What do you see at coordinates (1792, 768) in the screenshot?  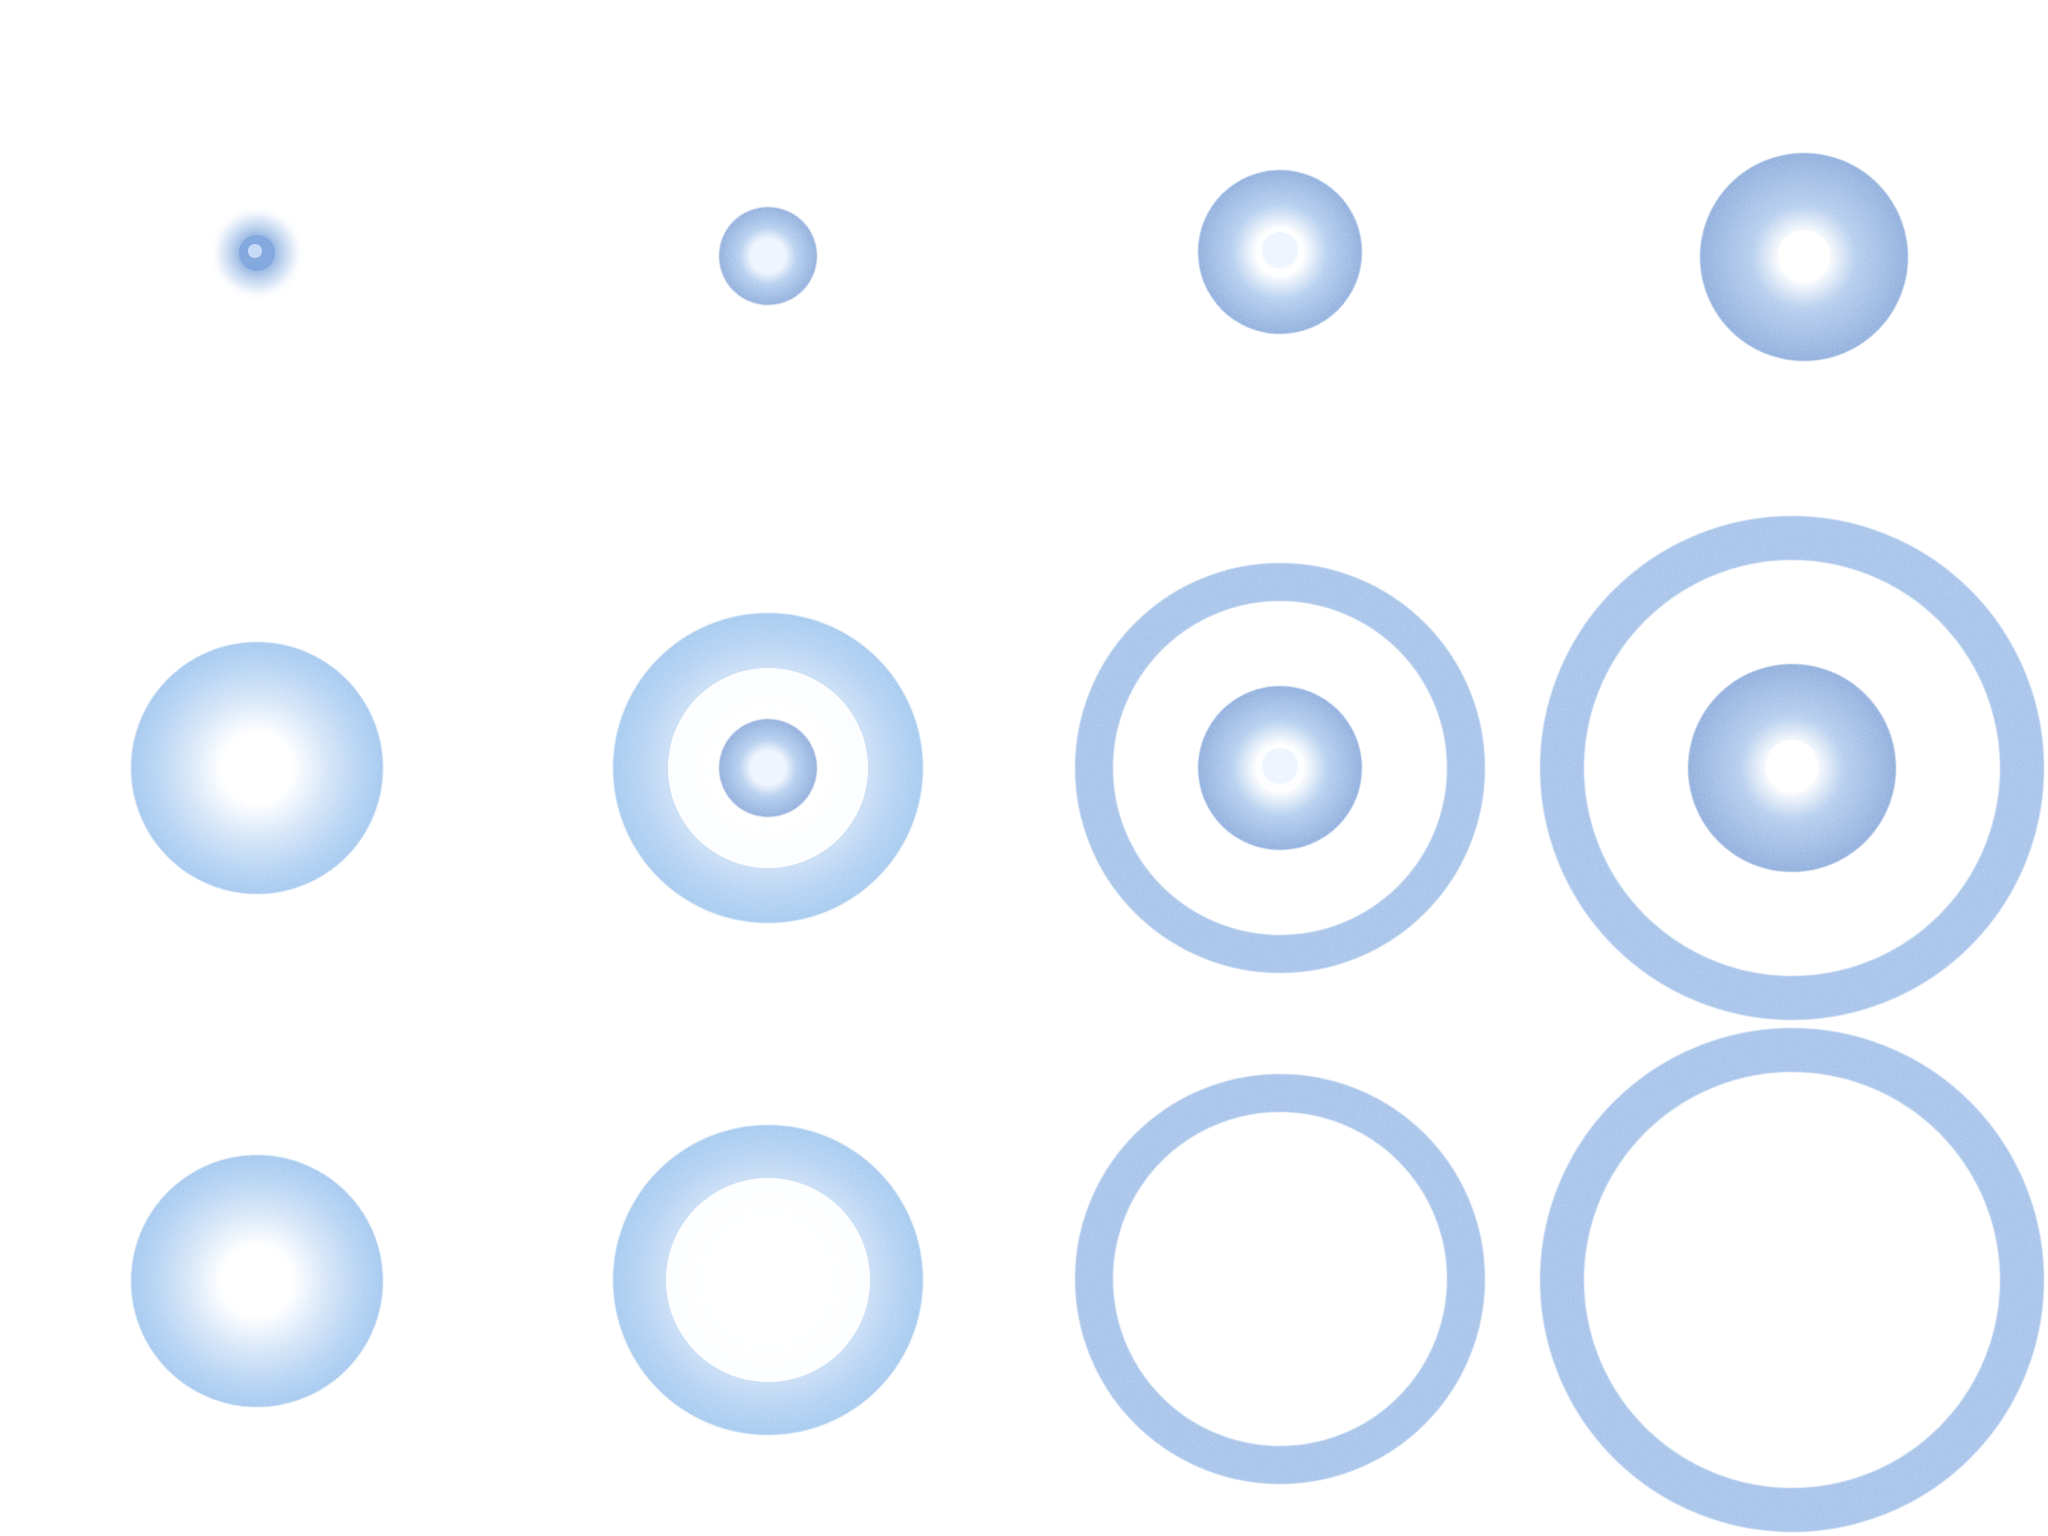 I see `ring-with-large-core-icon` at bounding box center [1792, 768].